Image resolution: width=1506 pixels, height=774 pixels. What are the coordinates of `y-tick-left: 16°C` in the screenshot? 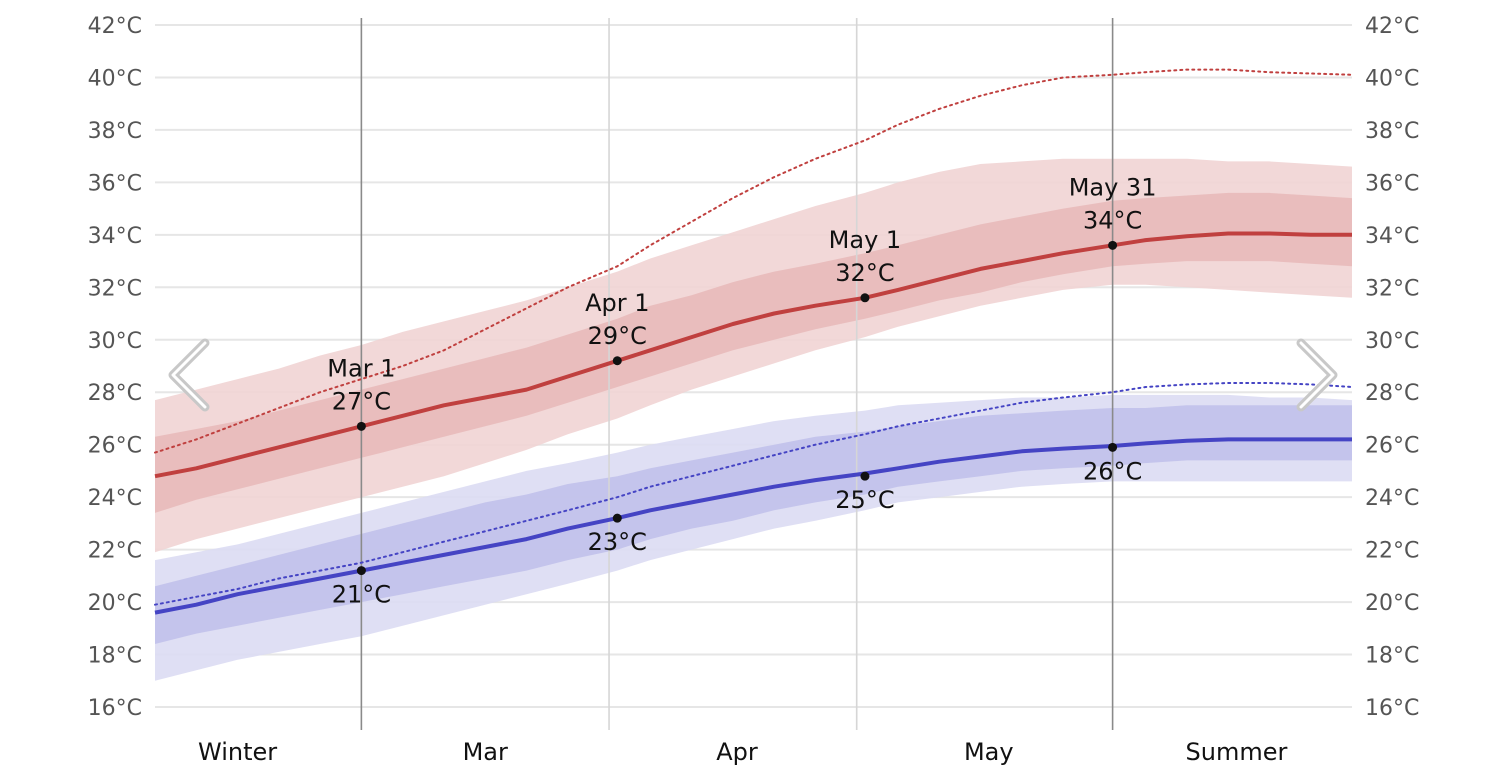 It's located at (115, 708).